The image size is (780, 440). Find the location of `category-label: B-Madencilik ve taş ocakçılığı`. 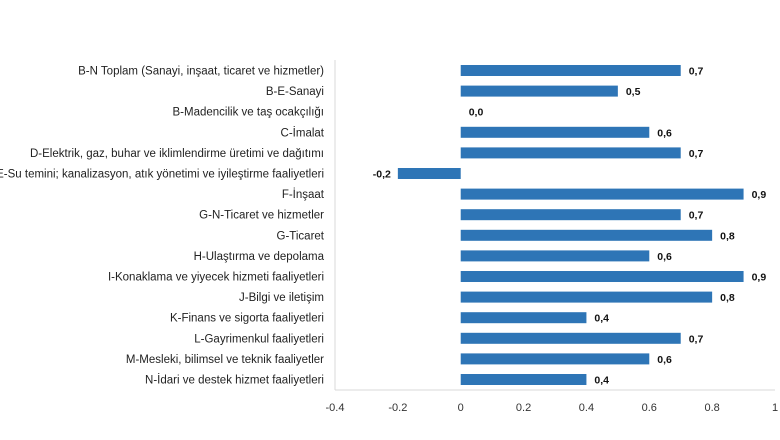

category-label: B-Madencilik ve taş ocakçılığı is located at coordinates (248, 113).